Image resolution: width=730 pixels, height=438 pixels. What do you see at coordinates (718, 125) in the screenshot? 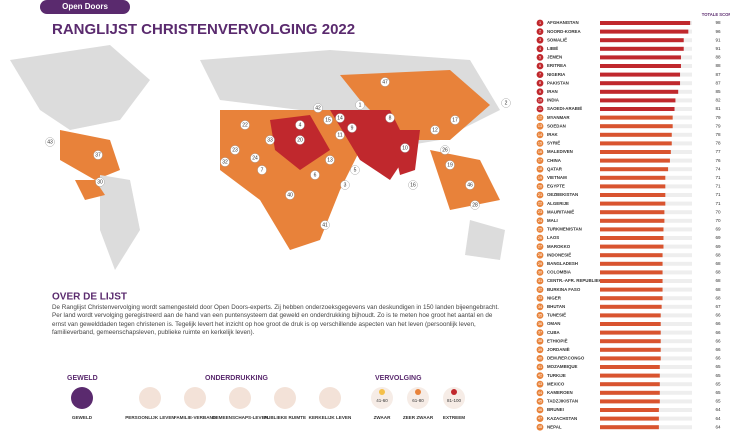
I see `score: 79` at bounding box center [718, 125].